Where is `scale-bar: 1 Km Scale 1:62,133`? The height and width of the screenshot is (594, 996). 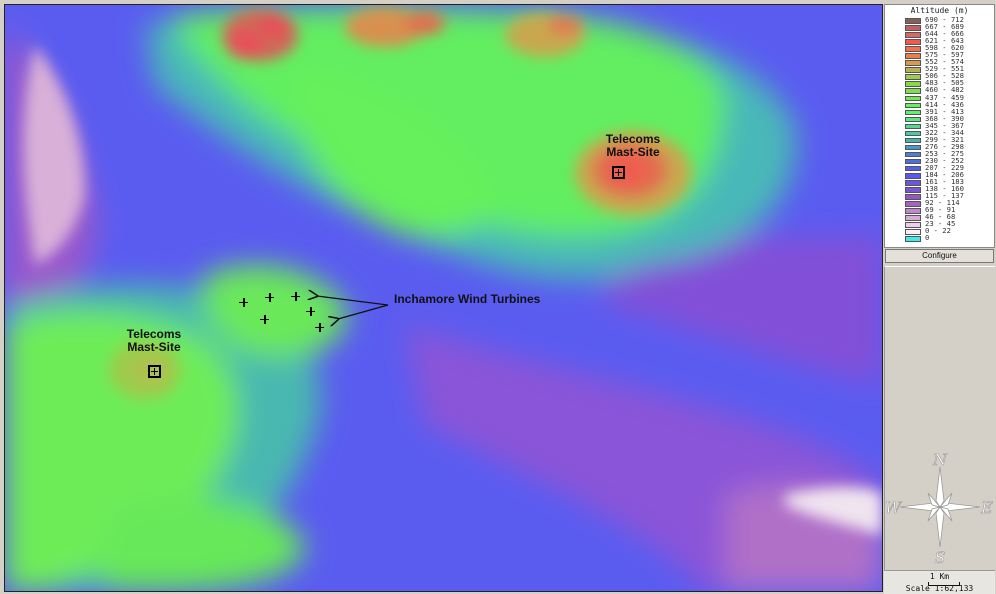 scale-bar: 1 Km Scale 1:62,133 is located at coordinates (939, 582).